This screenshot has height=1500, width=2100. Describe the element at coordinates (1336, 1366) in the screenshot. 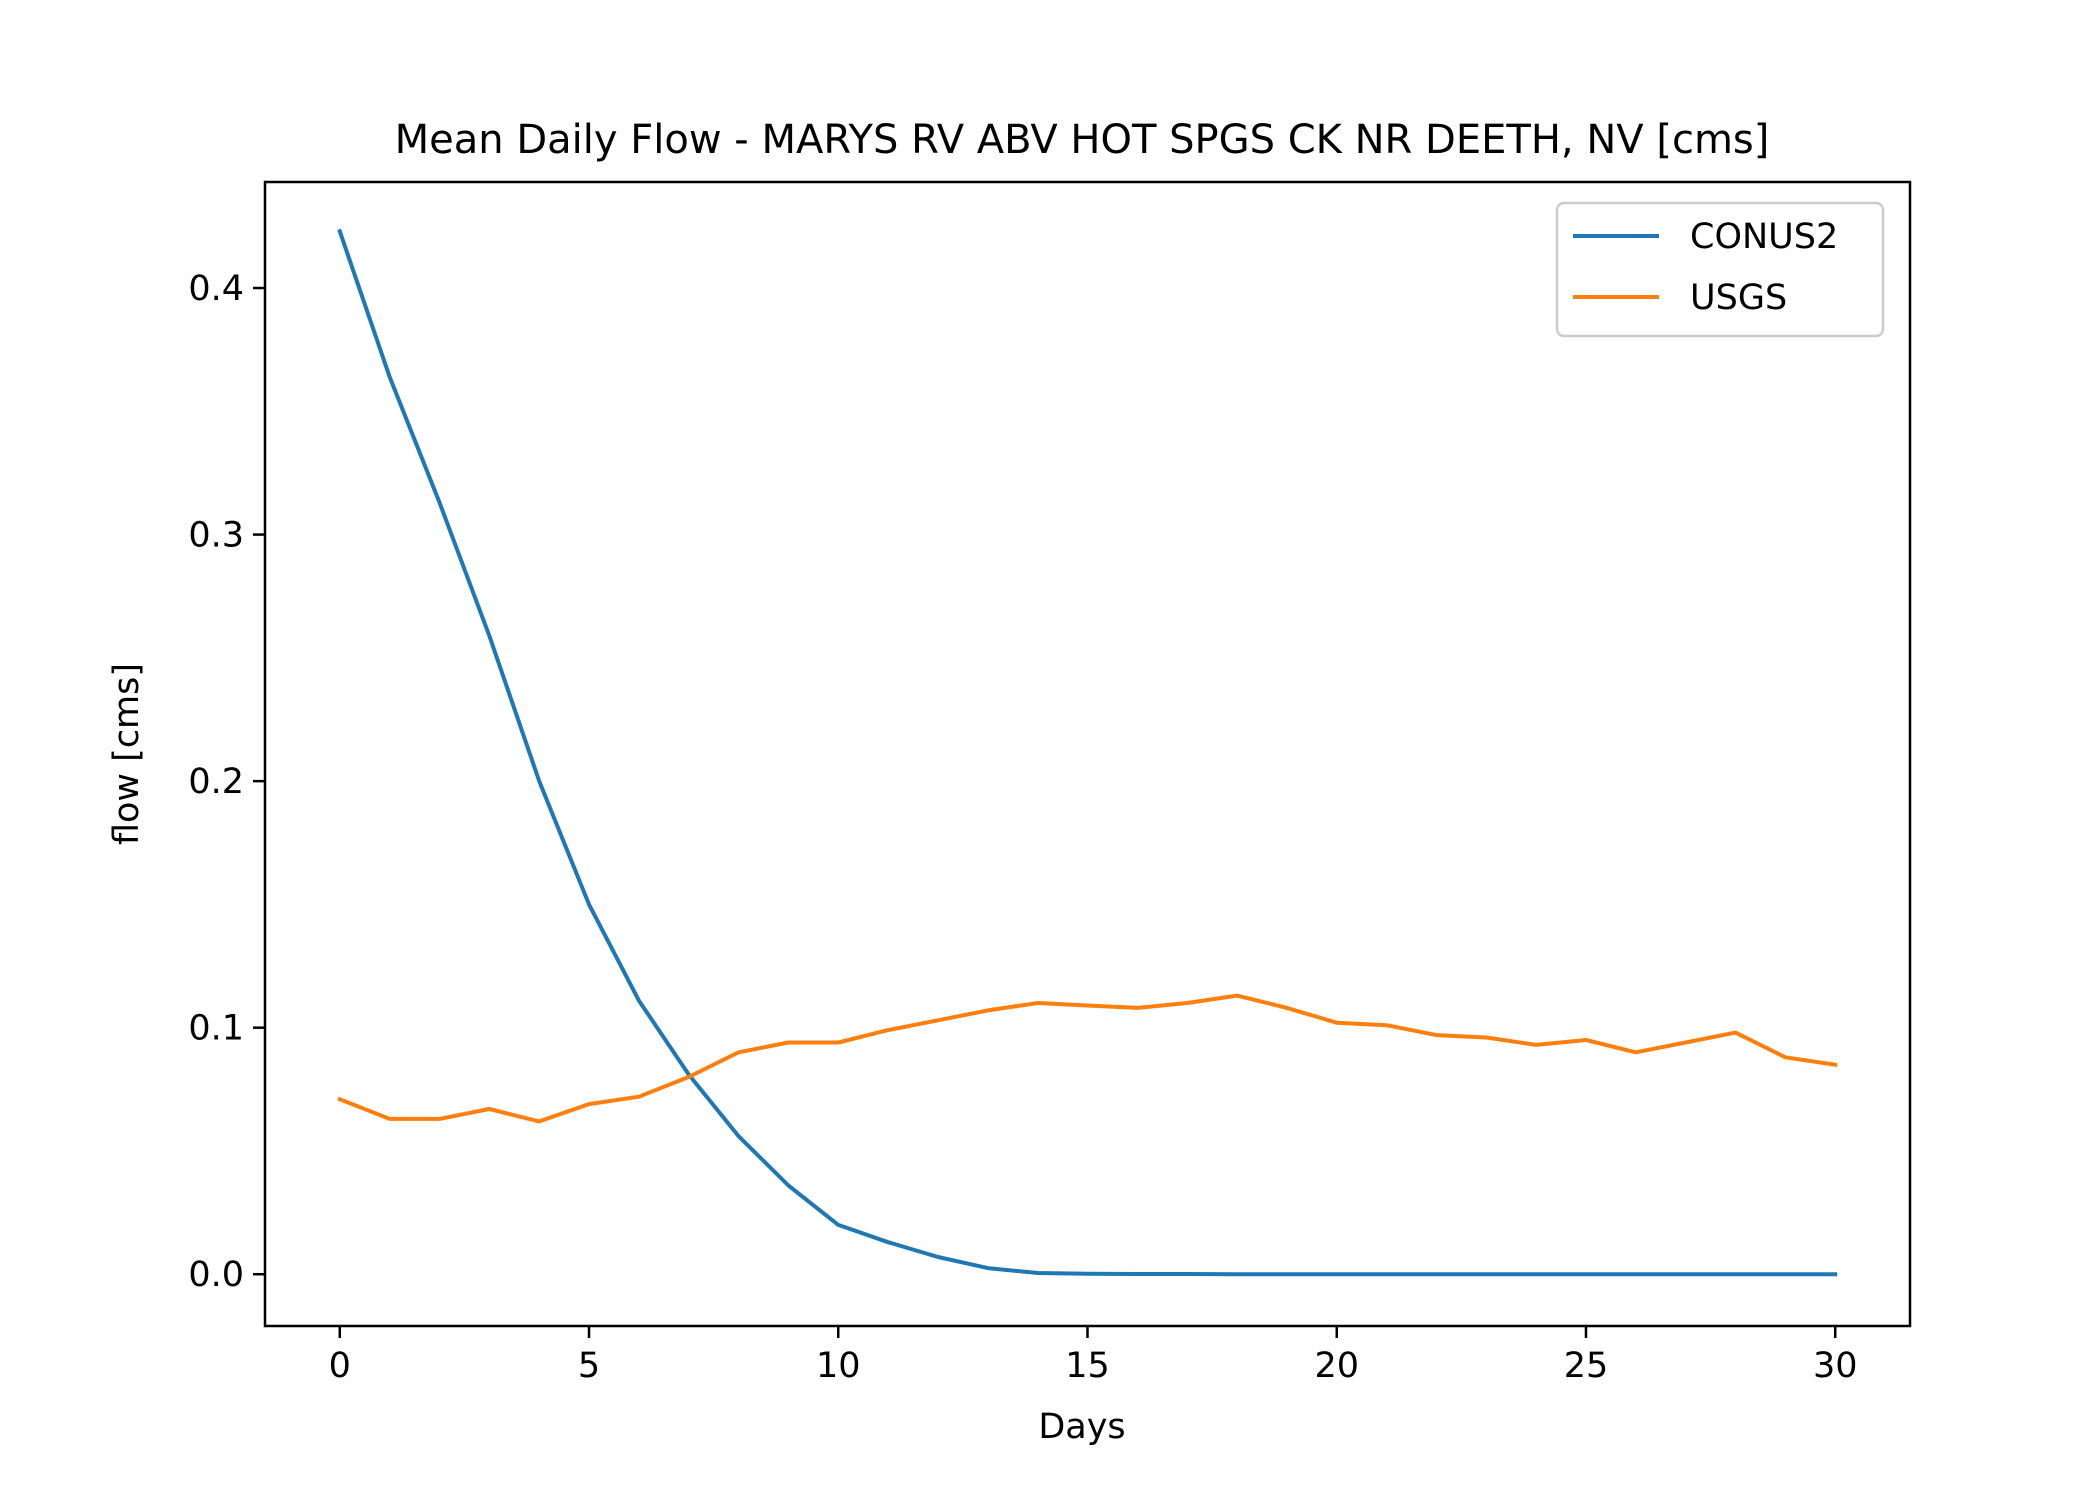

I see `x-tick-label: 20` at that location.